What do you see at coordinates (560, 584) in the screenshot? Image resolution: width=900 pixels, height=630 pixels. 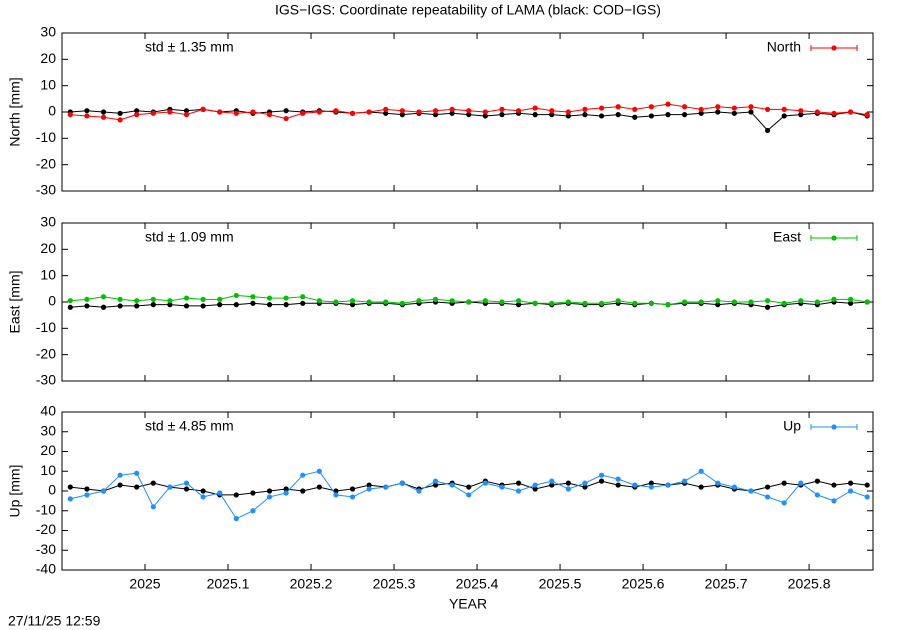 I see `x-tick-label: 2025.5` at bounding box center [560, 584].